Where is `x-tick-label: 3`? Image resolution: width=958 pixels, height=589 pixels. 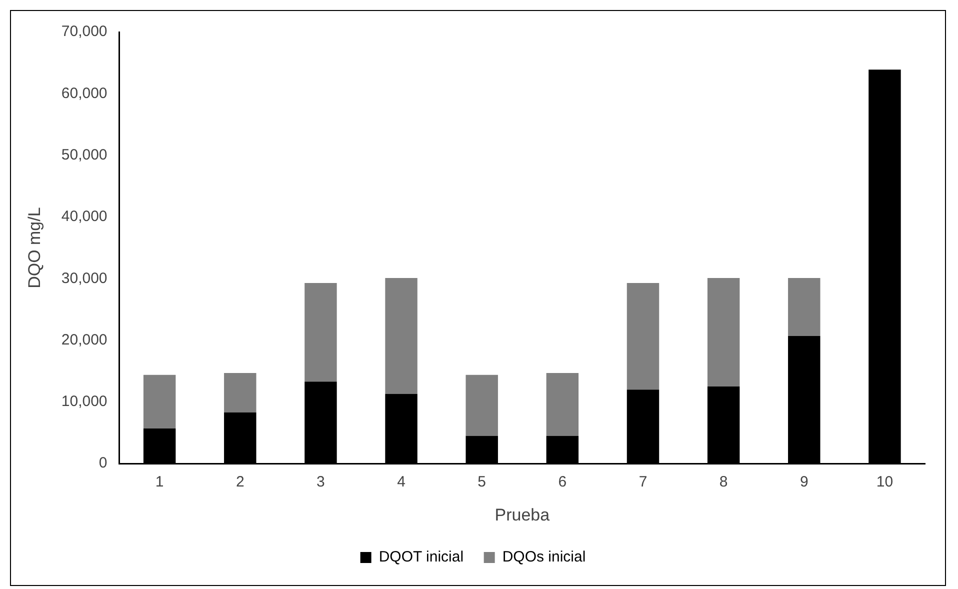 x-tick-label: 3 is located at coordinates (320, 482).